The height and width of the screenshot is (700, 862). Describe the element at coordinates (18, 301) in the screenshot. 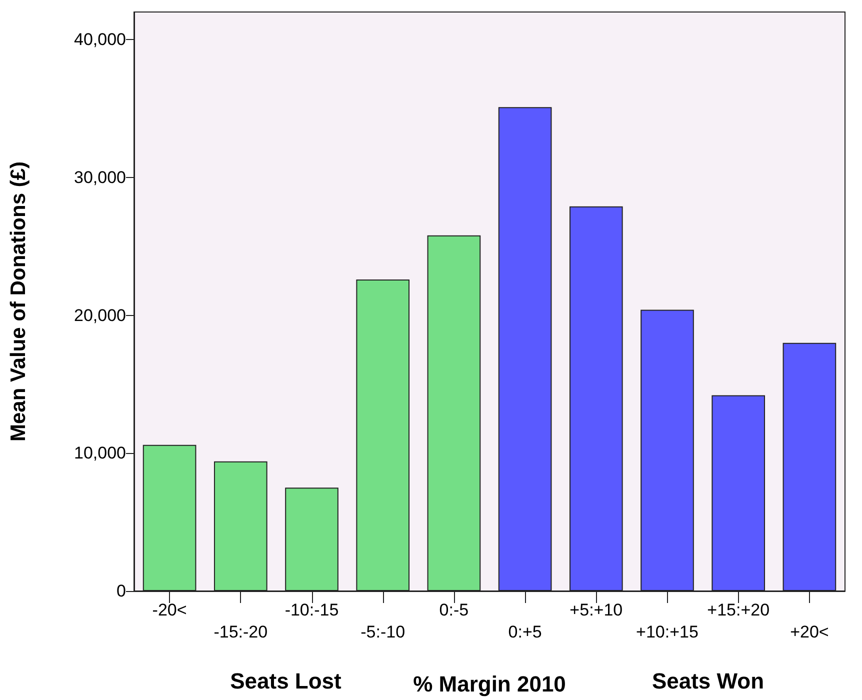

I see `y-axis-title: Mean Value of Donations (£)` at that location.